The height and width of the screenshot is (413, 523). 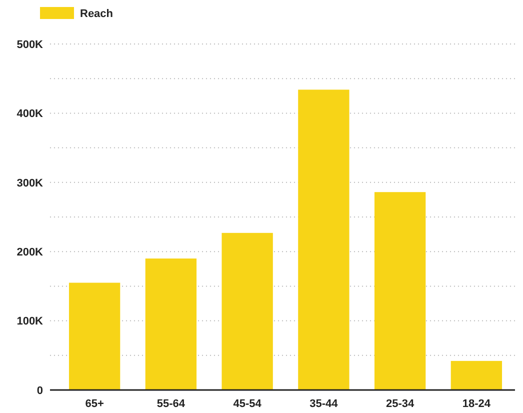 What do you see at coordinates (97, 14) in the screenshot?
I see `legend-label: Reach` at bounding box center [97, 14].